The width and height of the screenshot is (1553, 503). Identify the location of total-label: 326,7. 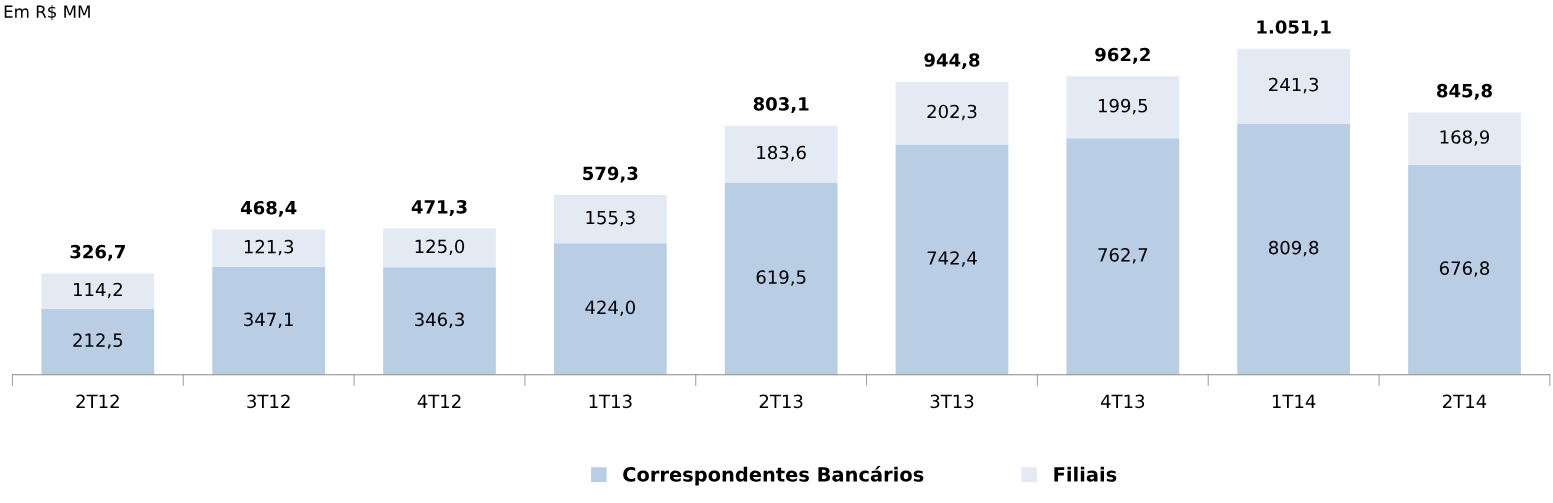
(97, 252).